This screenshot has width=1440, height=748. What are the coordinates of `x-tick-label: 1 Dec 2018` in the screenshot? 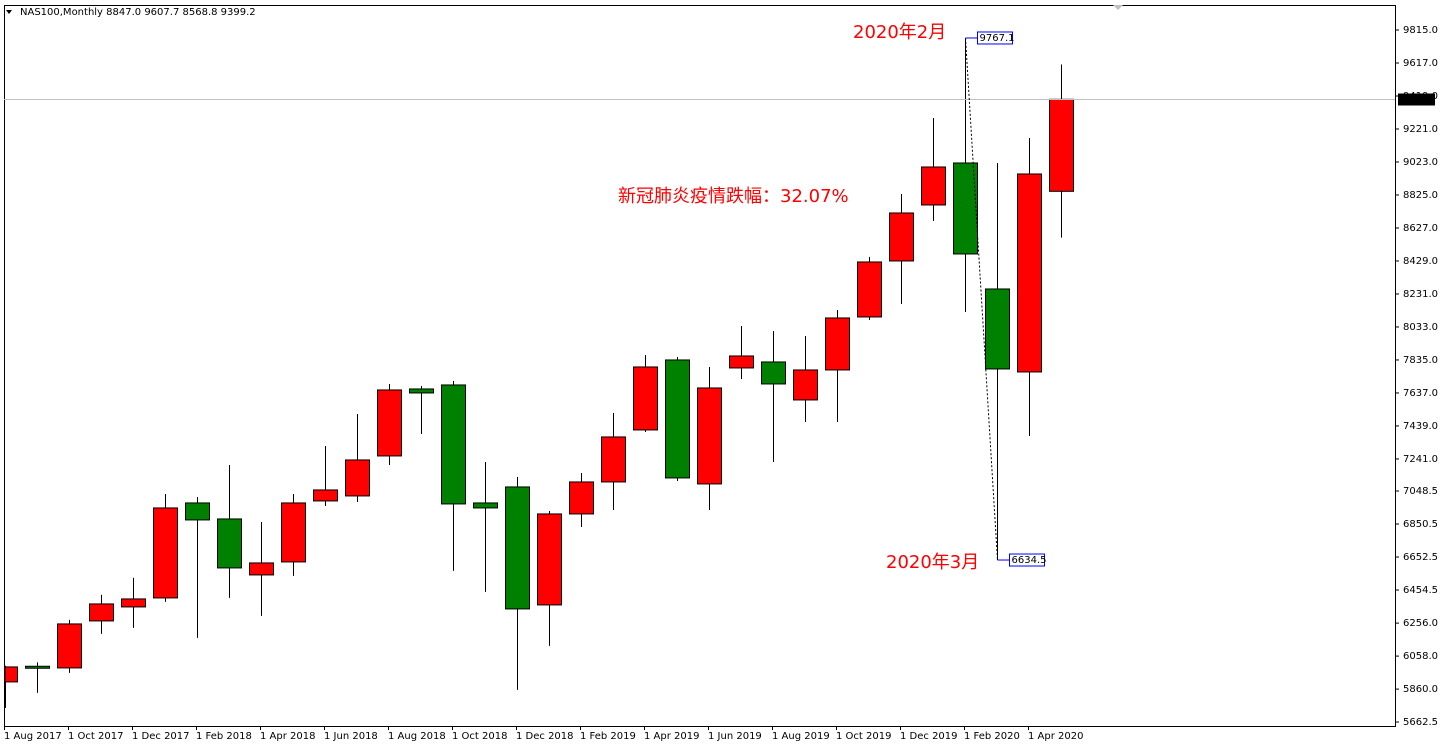 It's located at (545, 736).